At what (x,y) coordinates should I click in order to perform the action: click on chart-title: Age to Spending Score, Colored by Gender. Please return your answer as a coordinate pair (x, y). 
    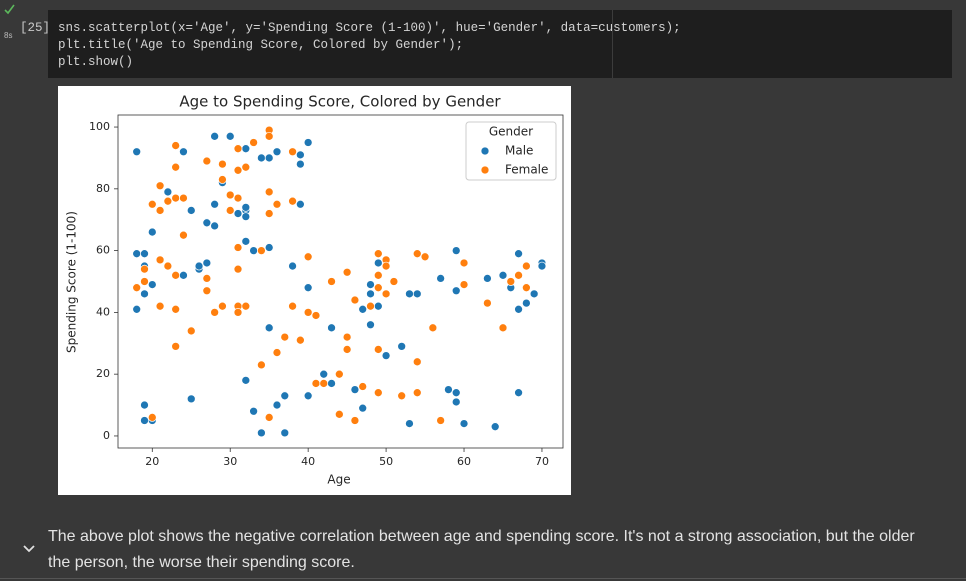
    Looking at the image, I should click on (340, 102).